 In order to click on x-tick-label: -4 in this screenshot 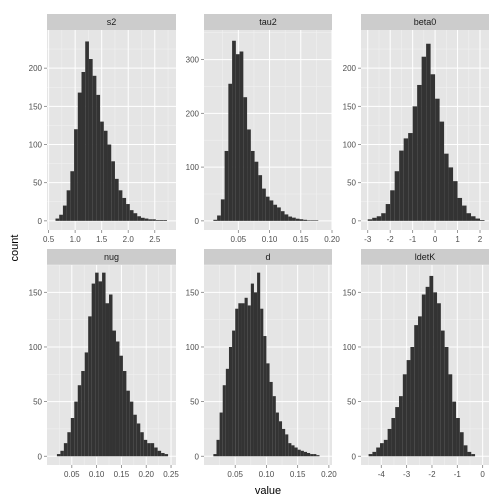, I will do `click(382, 474)`.